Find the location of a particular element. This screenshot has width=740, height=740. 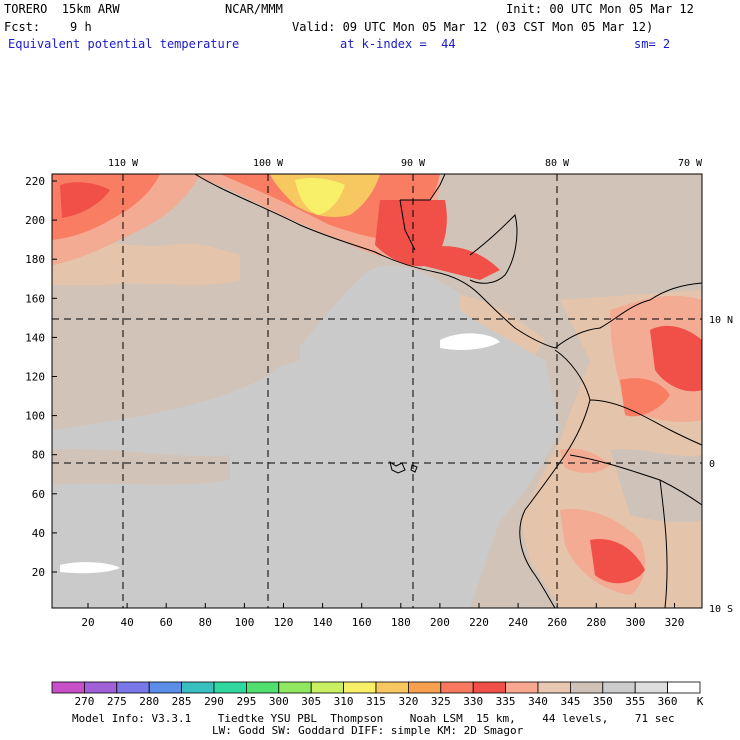

latitude-labels: 10 N 0 10 S is located at coordinates (721, 465).